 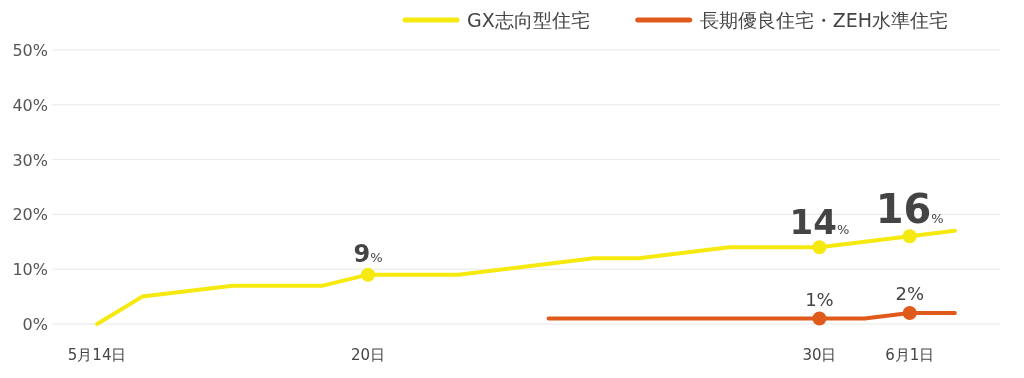 What do you see at coordinates (368, 355) in the screenshot?
I see `x-tick-label: 20日` at bounding box center [368, 355].